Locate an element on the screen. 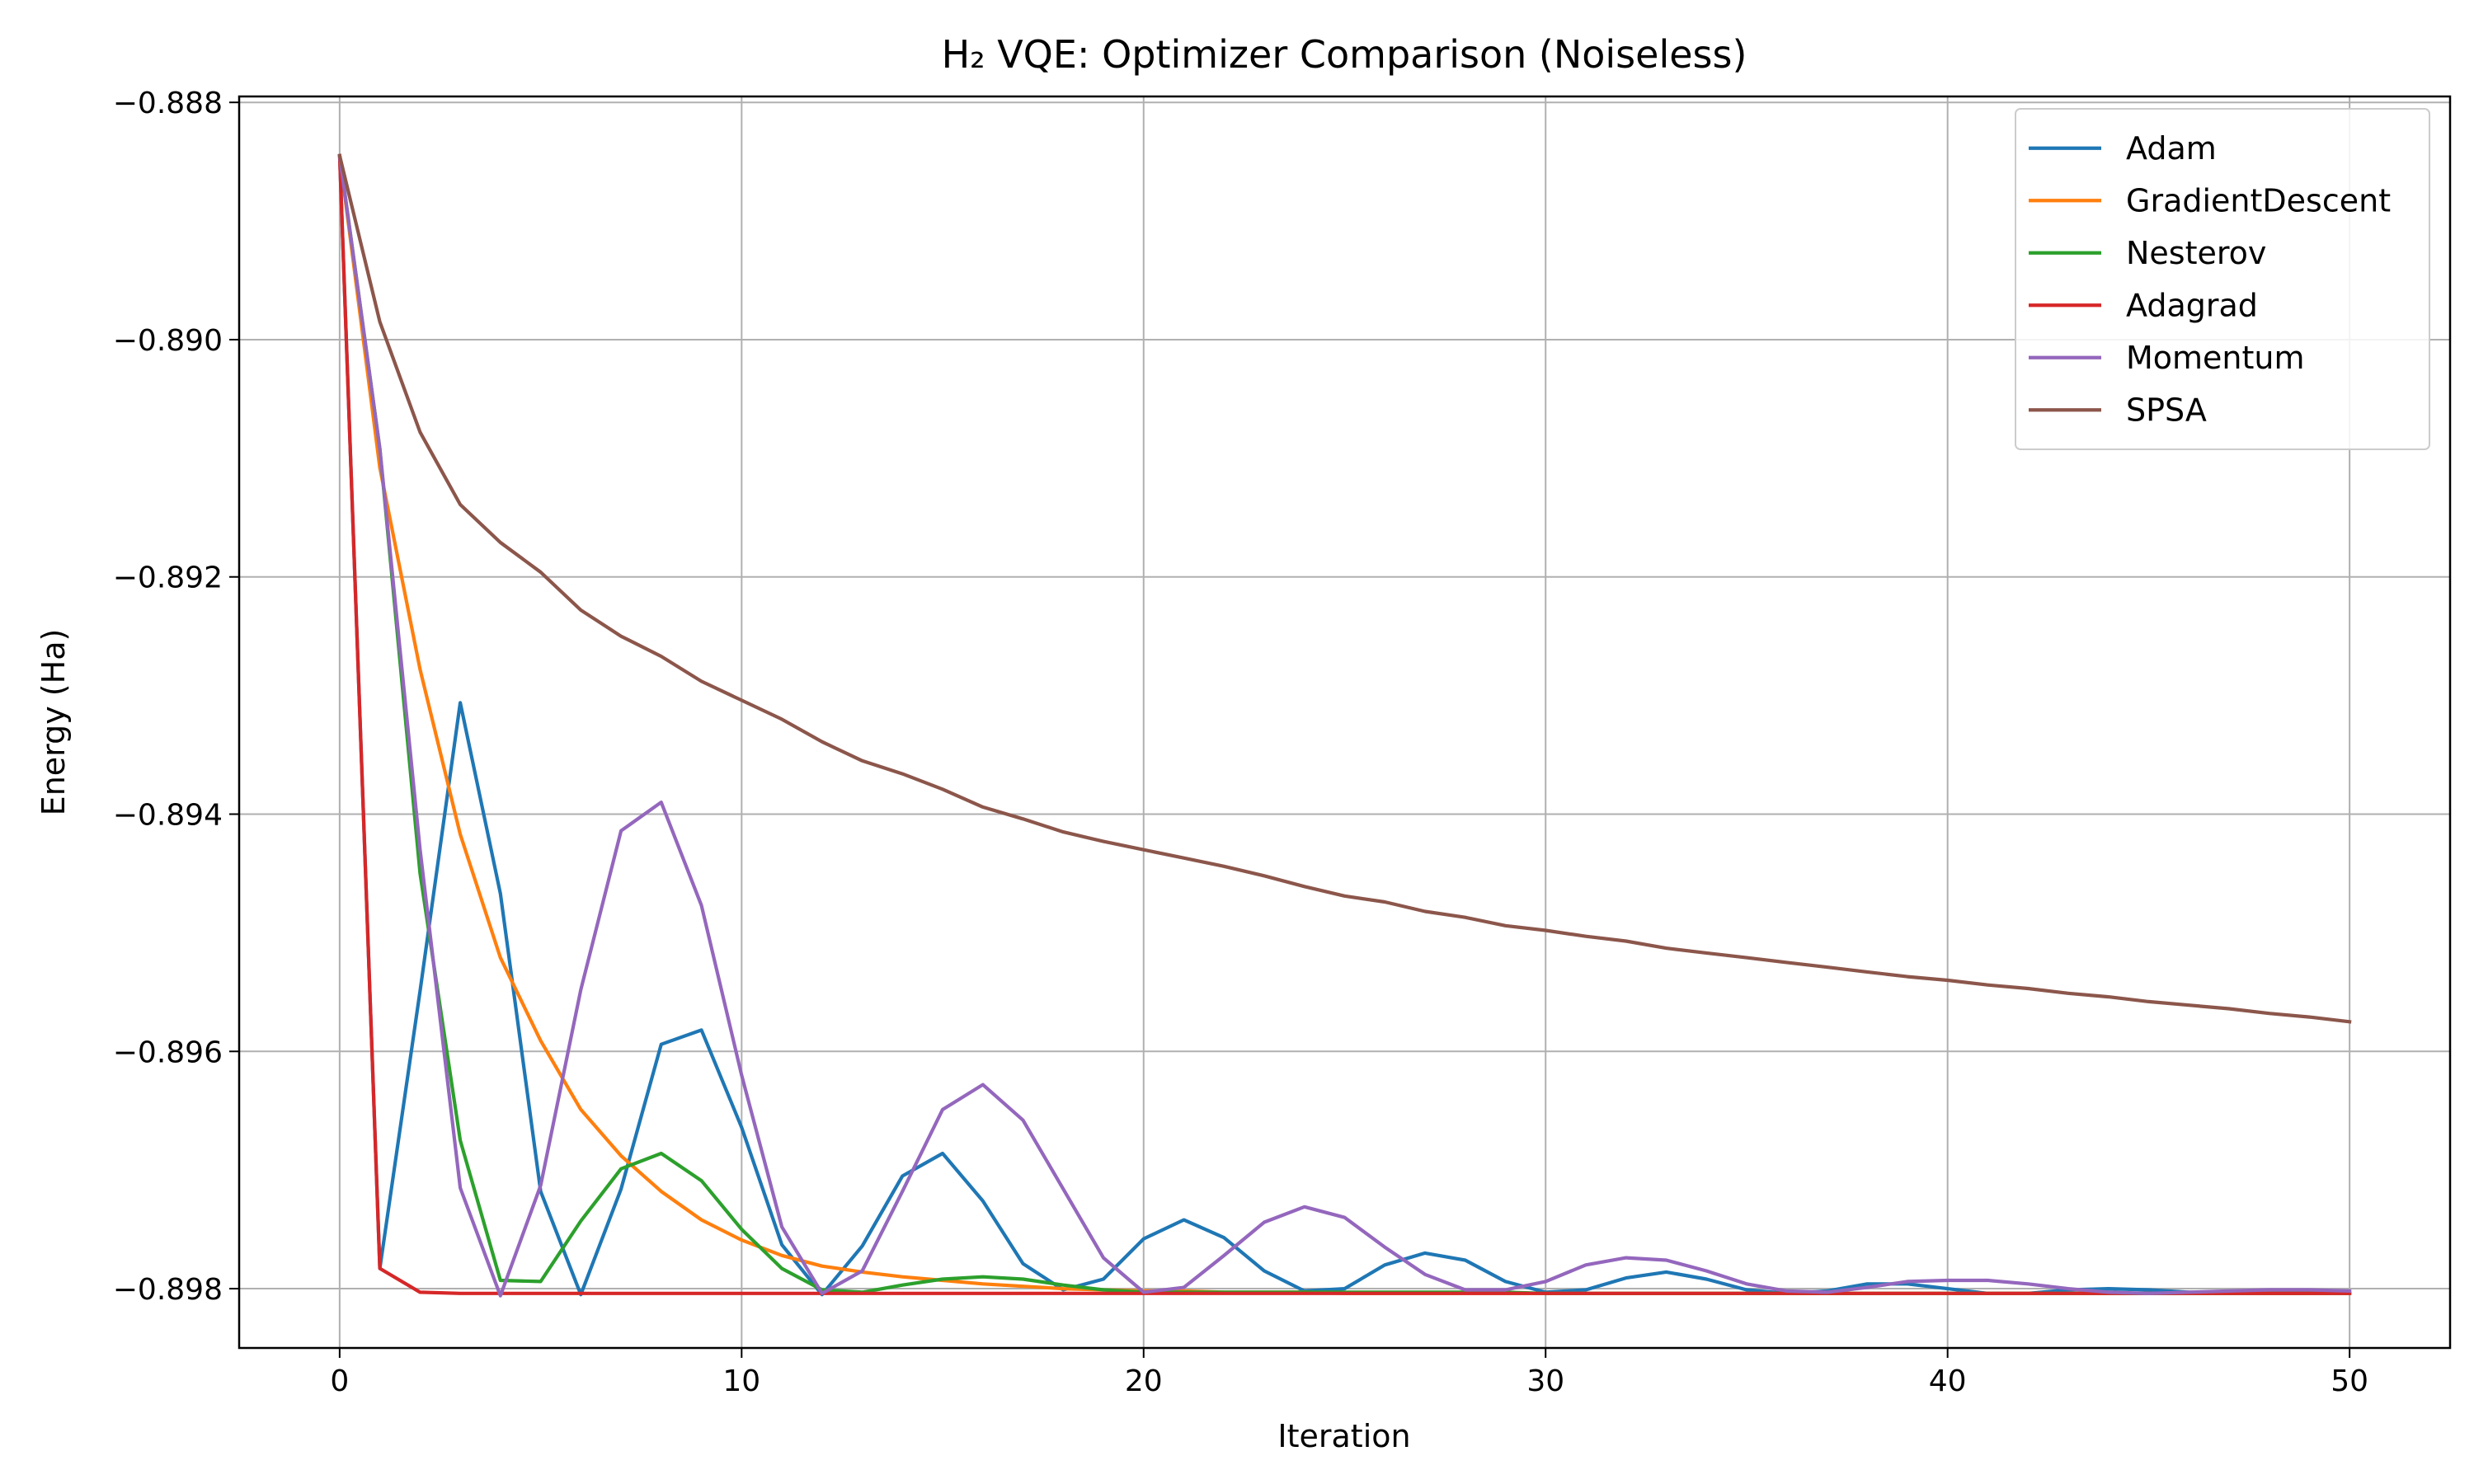 This screenshot has height=1484, width=2474. legend-label: Momentum is located at coordinates (2215, 358).